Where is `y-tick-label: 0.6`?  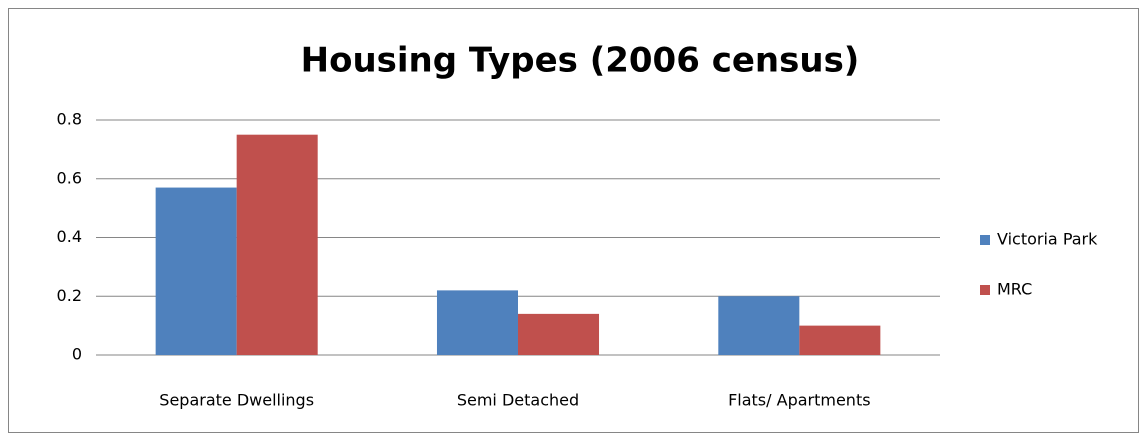
y-tick-label: 0.6 is located at coordinates (69, 177).